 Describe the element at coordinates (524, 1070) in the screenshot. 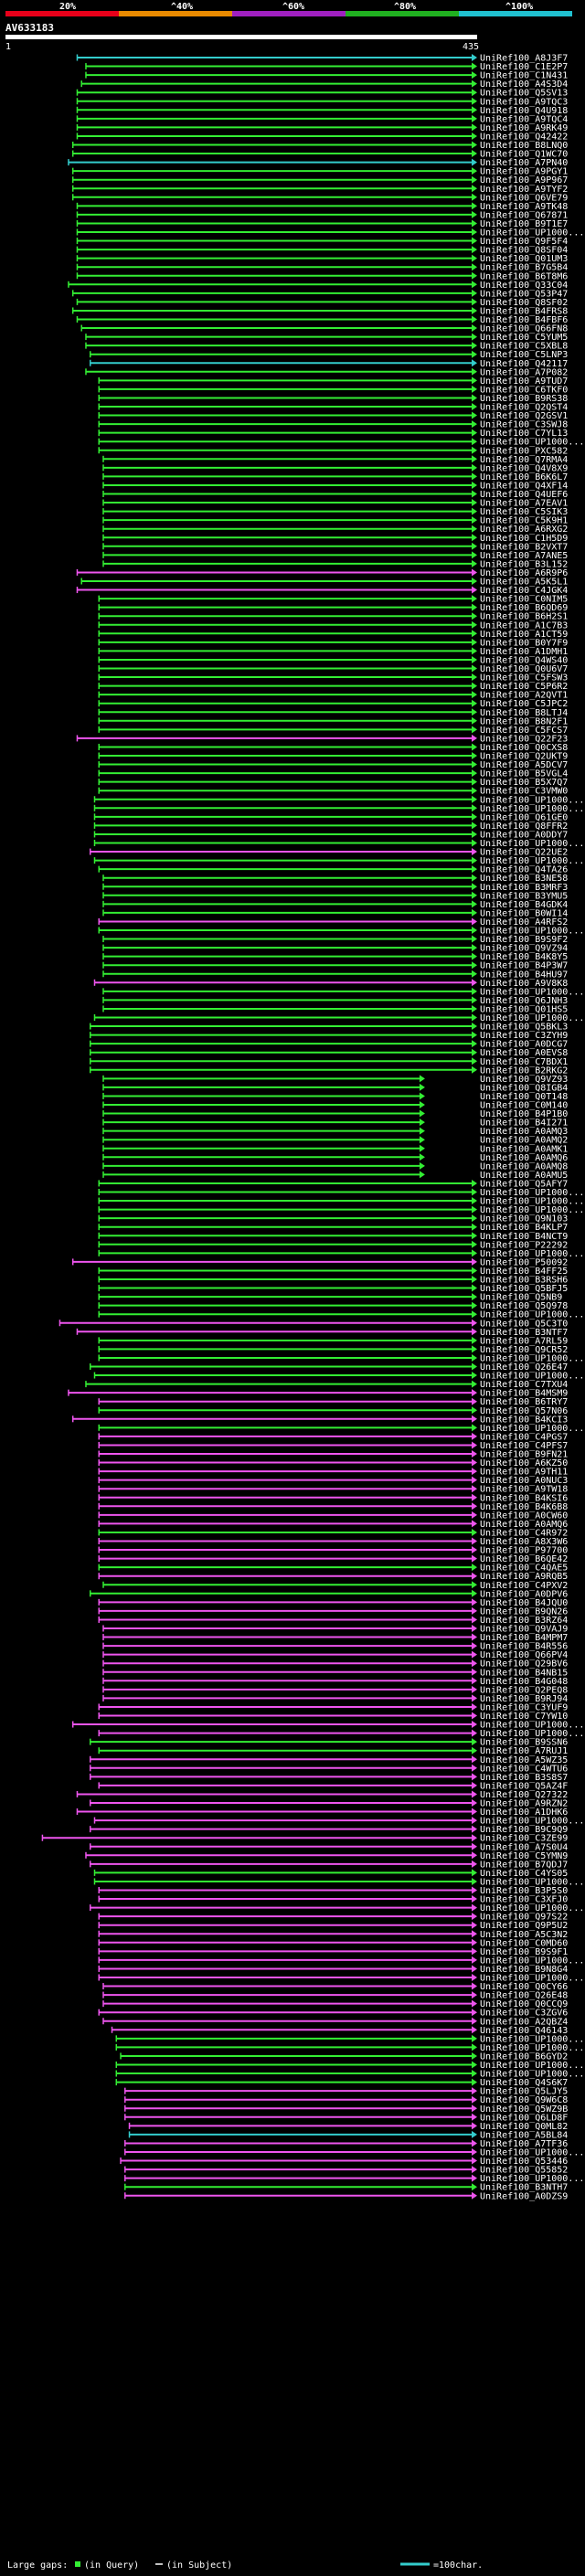

I see `hit-label: UniRef100_B2RKG2` at that location.